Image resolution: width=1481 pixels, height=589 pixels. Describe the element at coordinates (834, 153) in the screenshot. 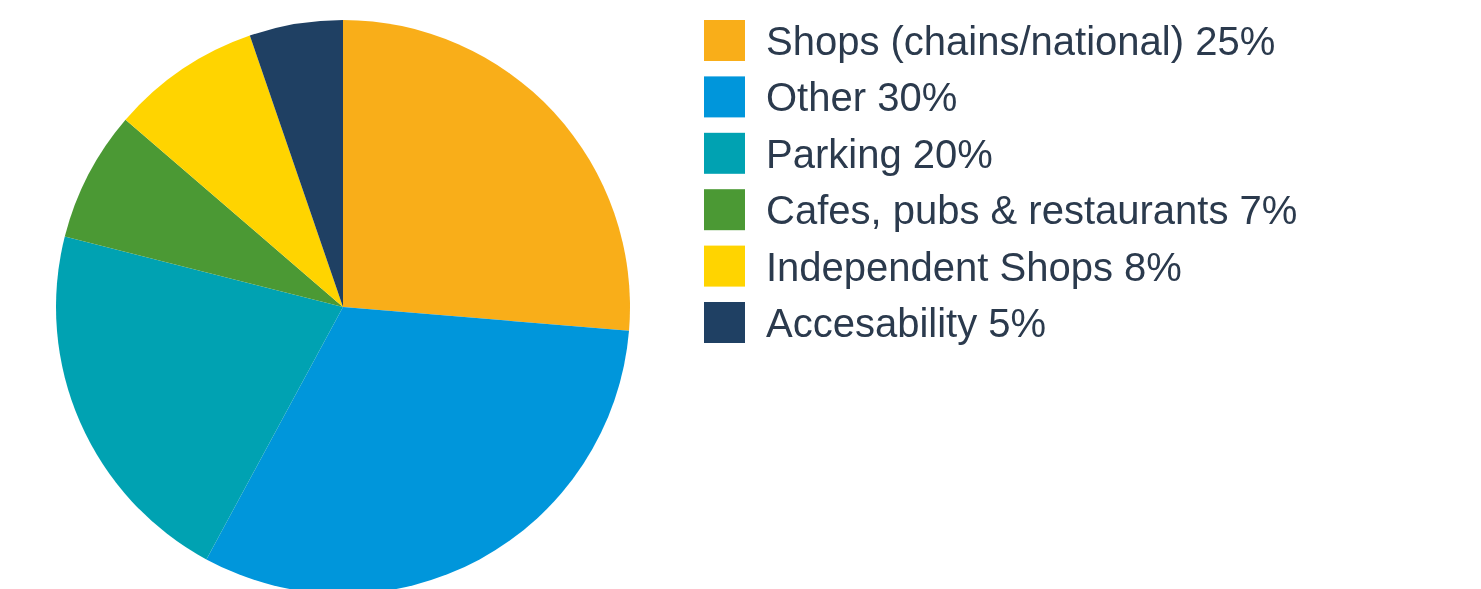

I see `legend-label: Parking` at that location.